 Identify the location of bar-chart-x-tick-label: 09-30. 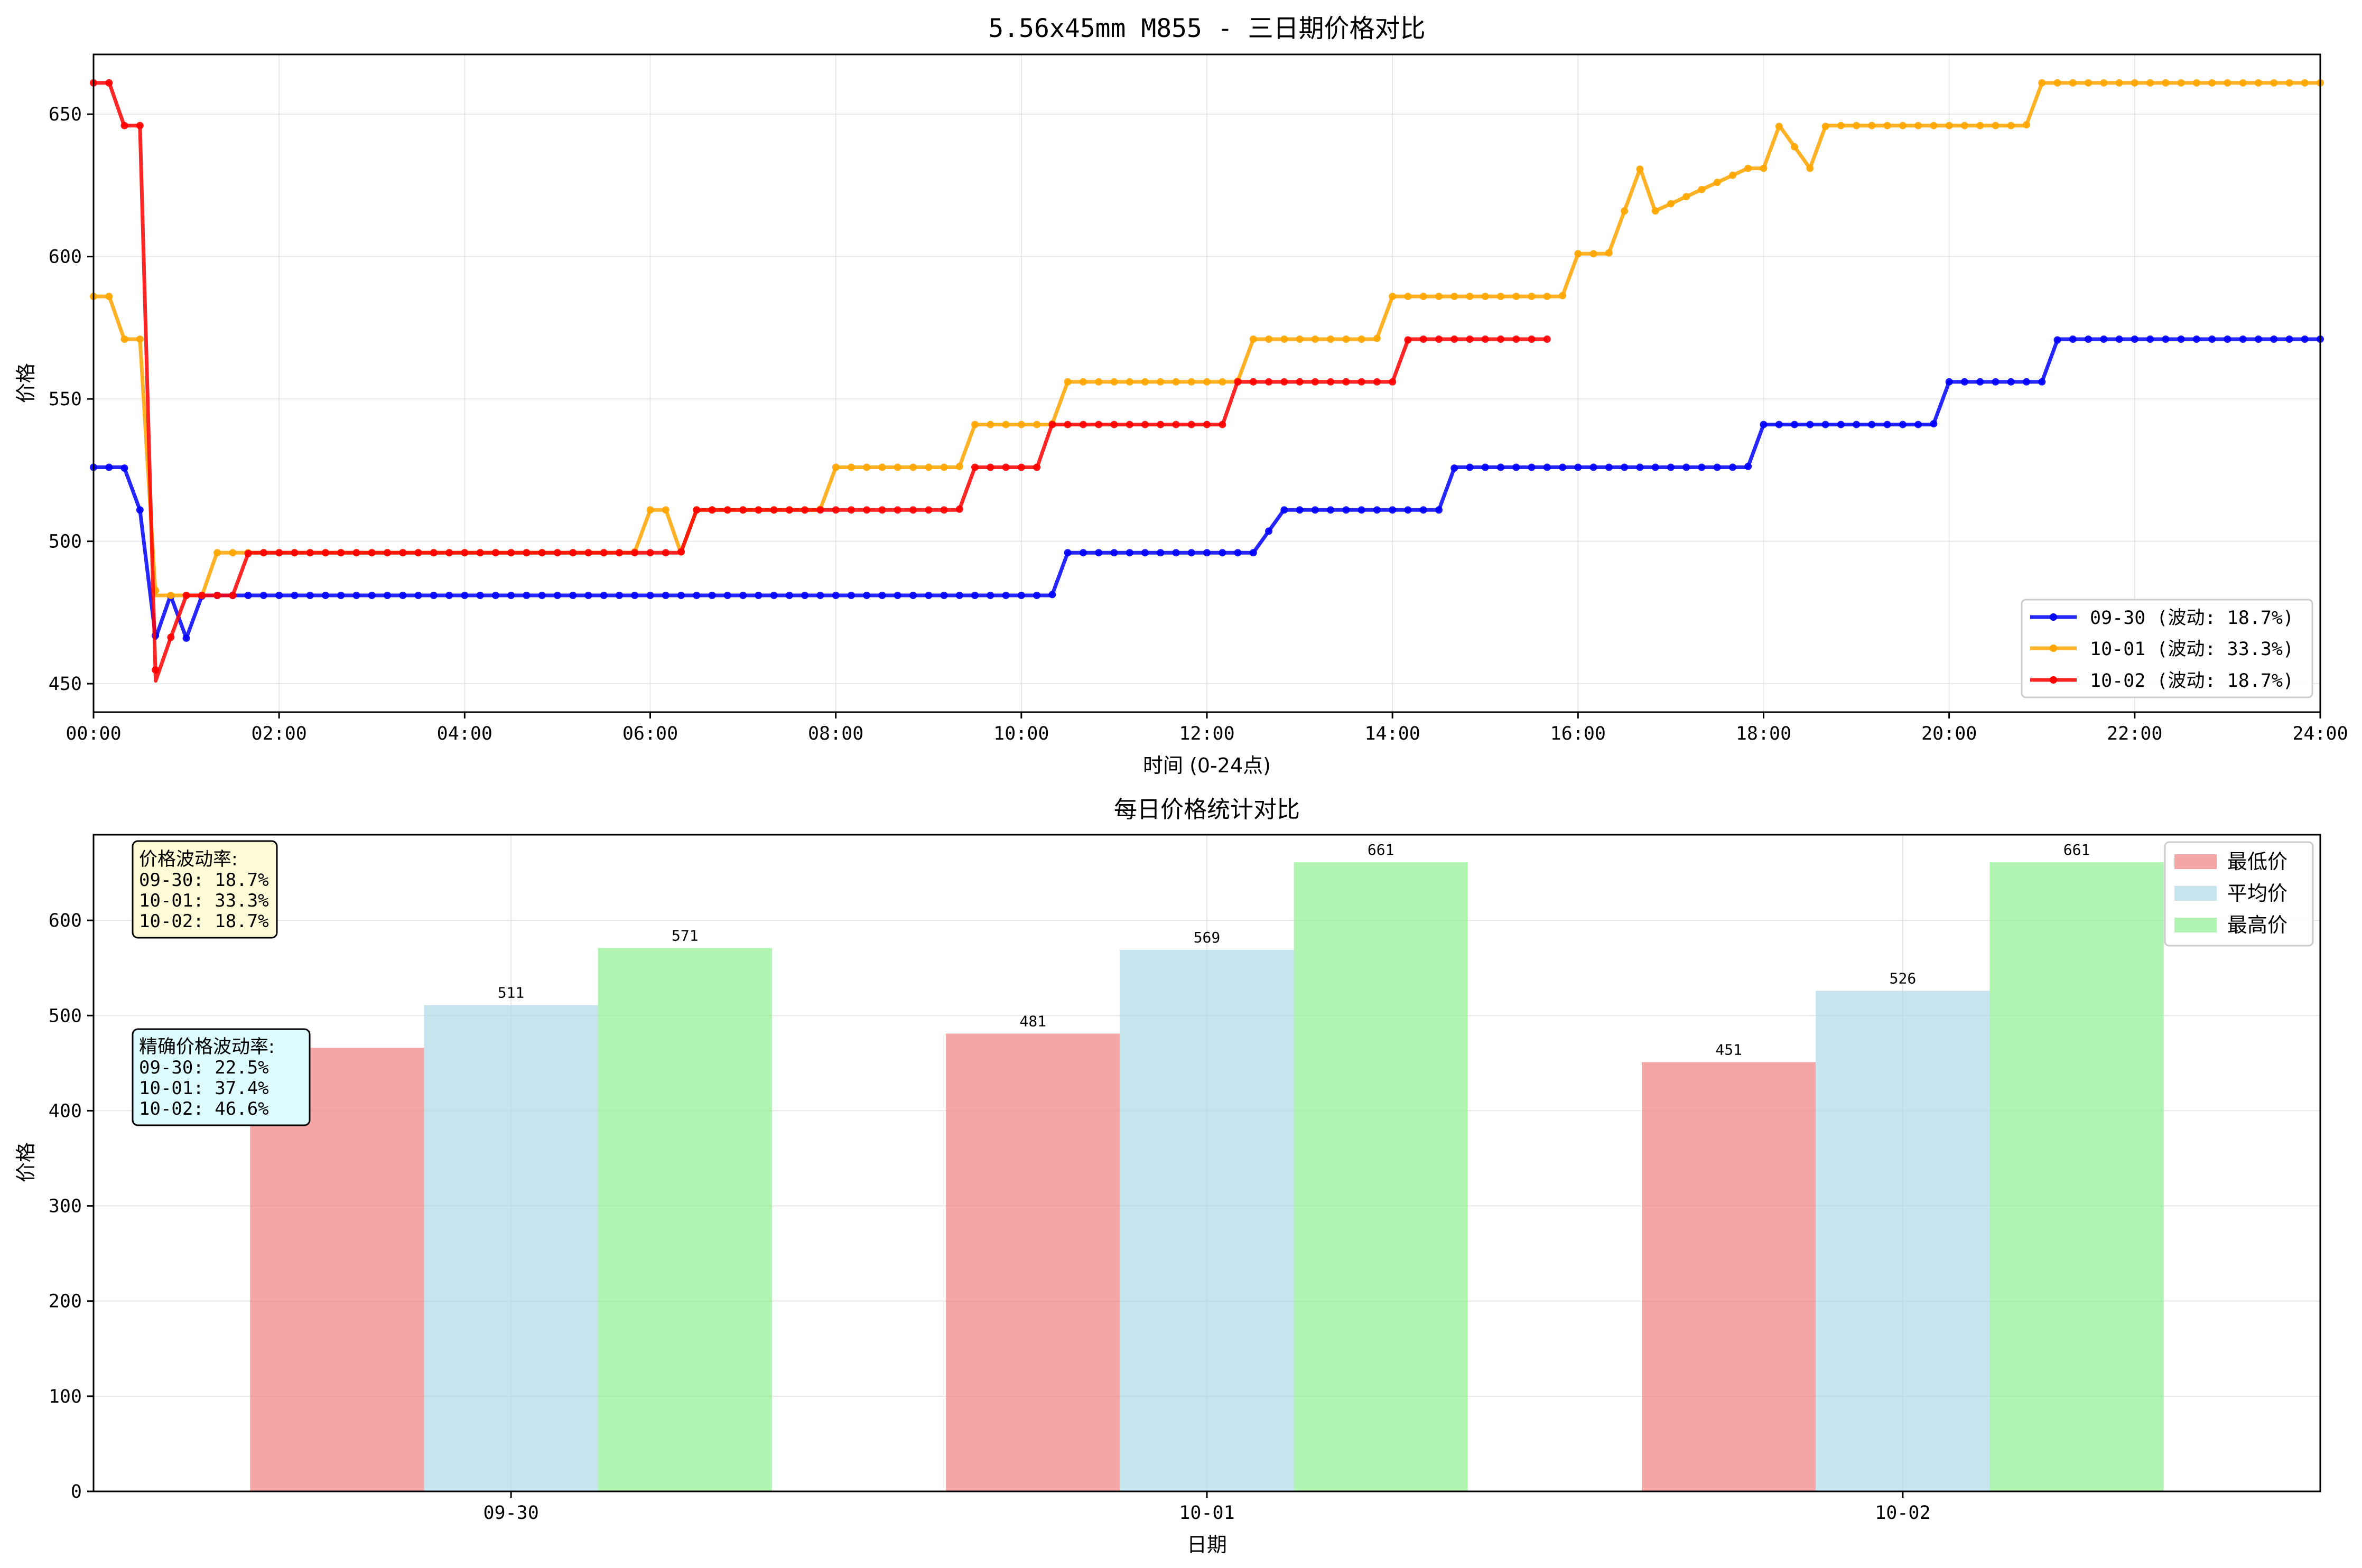
(510, 1513).